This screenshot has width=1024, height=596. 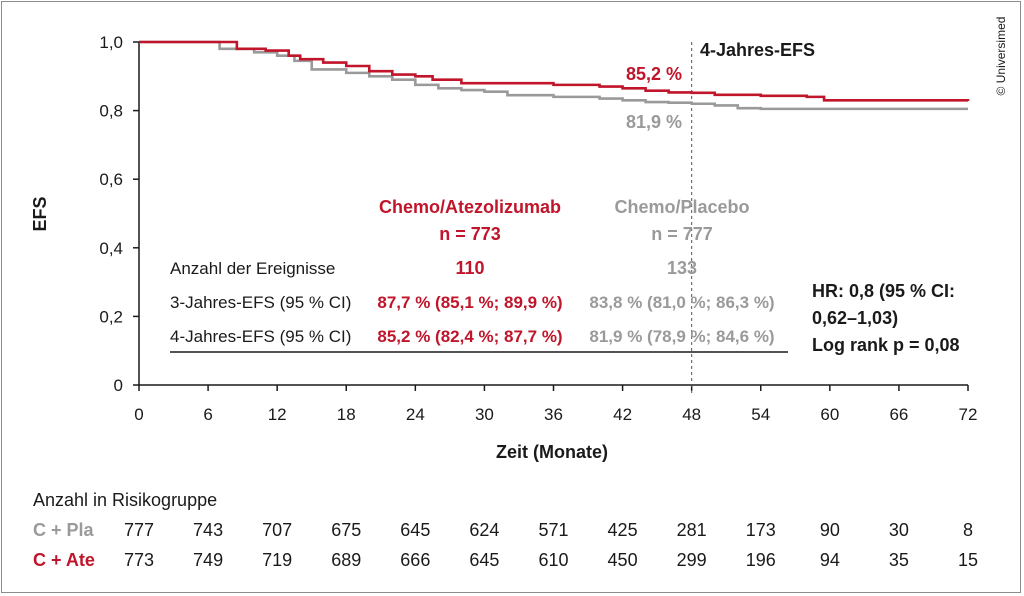 I want to click on risk-value-ate: 299, so click(x=692, y=560).